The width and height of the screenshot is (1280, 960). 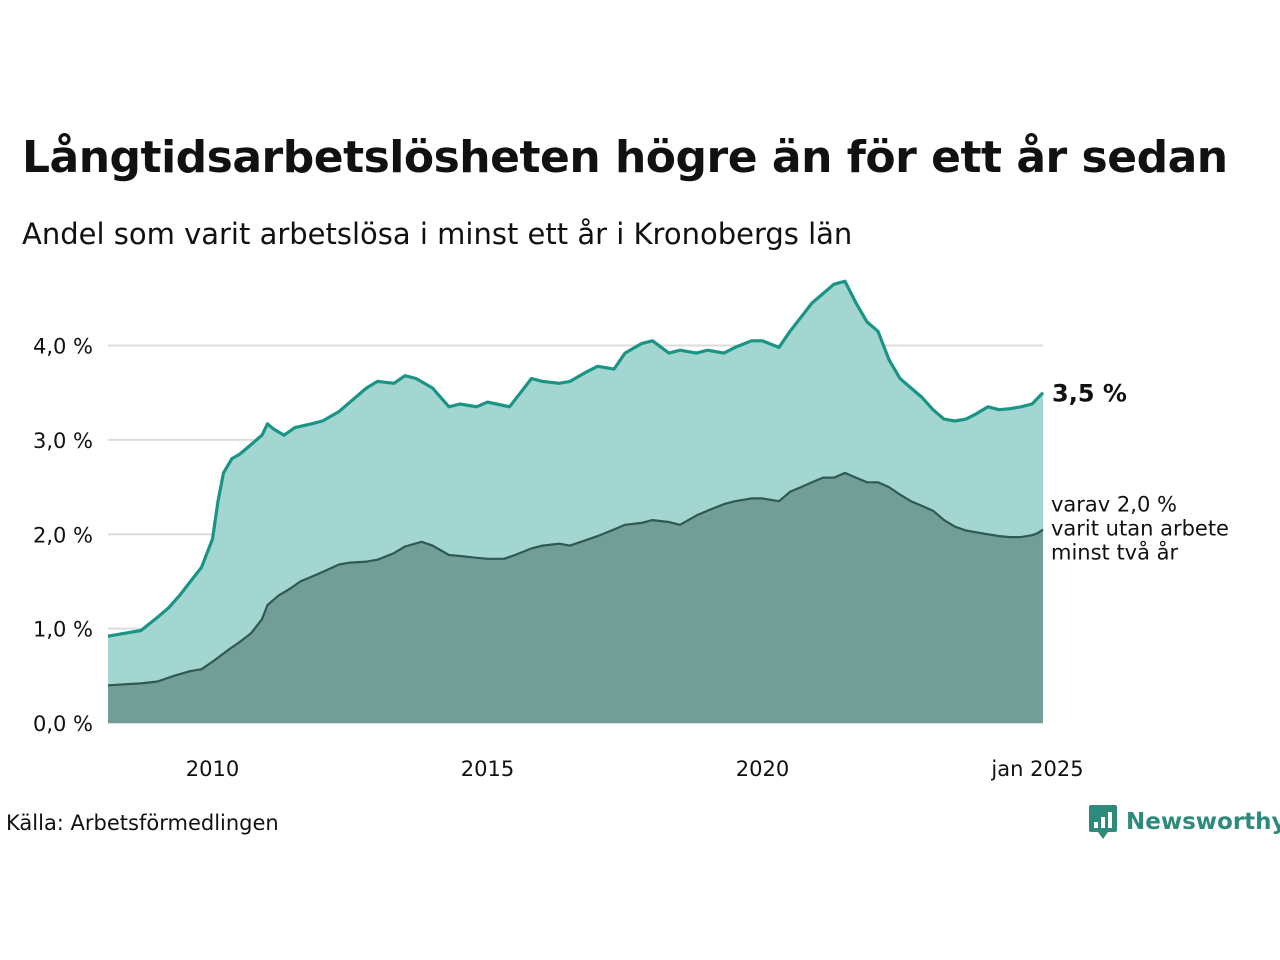 I want to click on y-tick-label: 0,0 %, so click(x=63, y=724).